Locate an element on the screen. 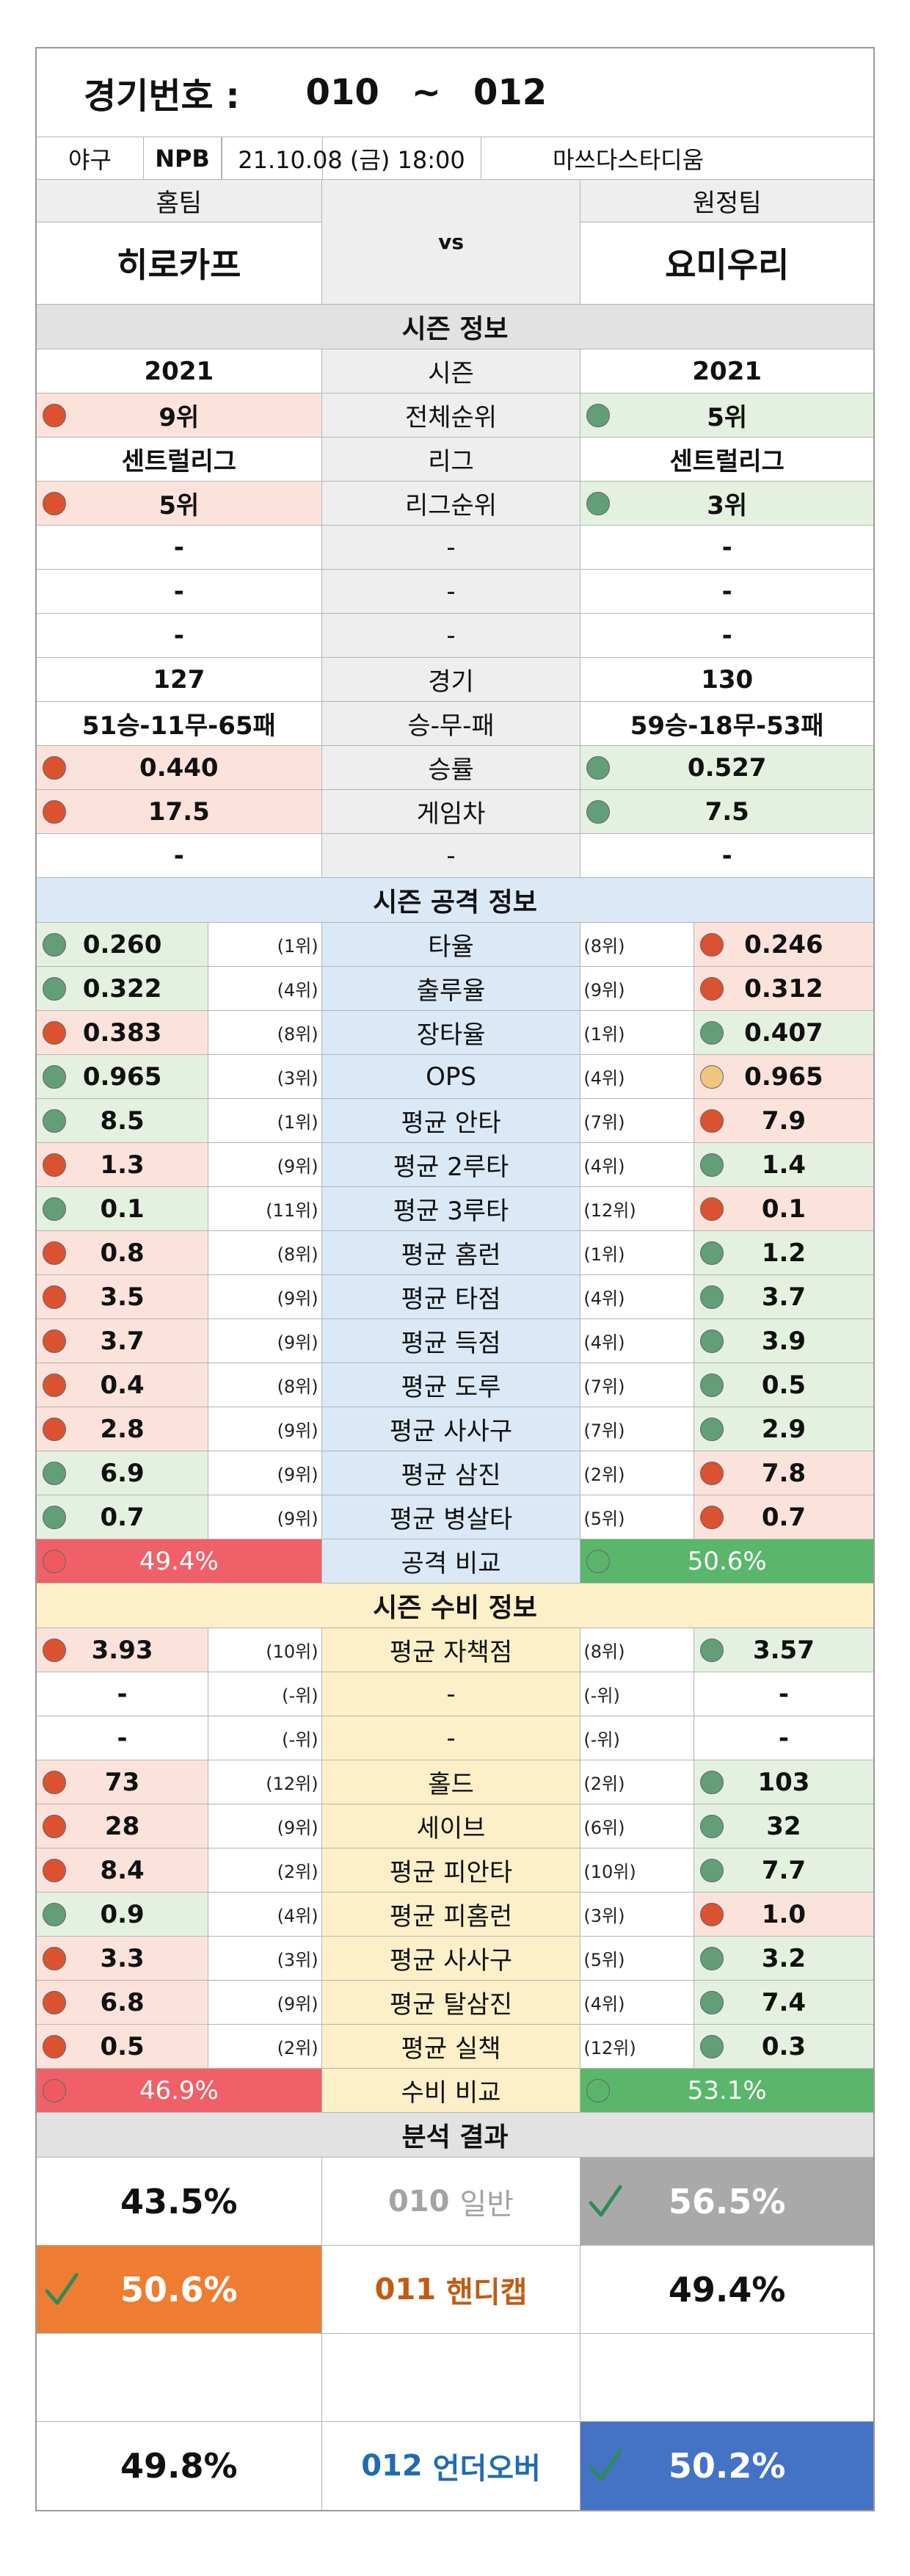 This screenshot has height=2576, width=910. season-row: --- is located at coordinates (455, 548).